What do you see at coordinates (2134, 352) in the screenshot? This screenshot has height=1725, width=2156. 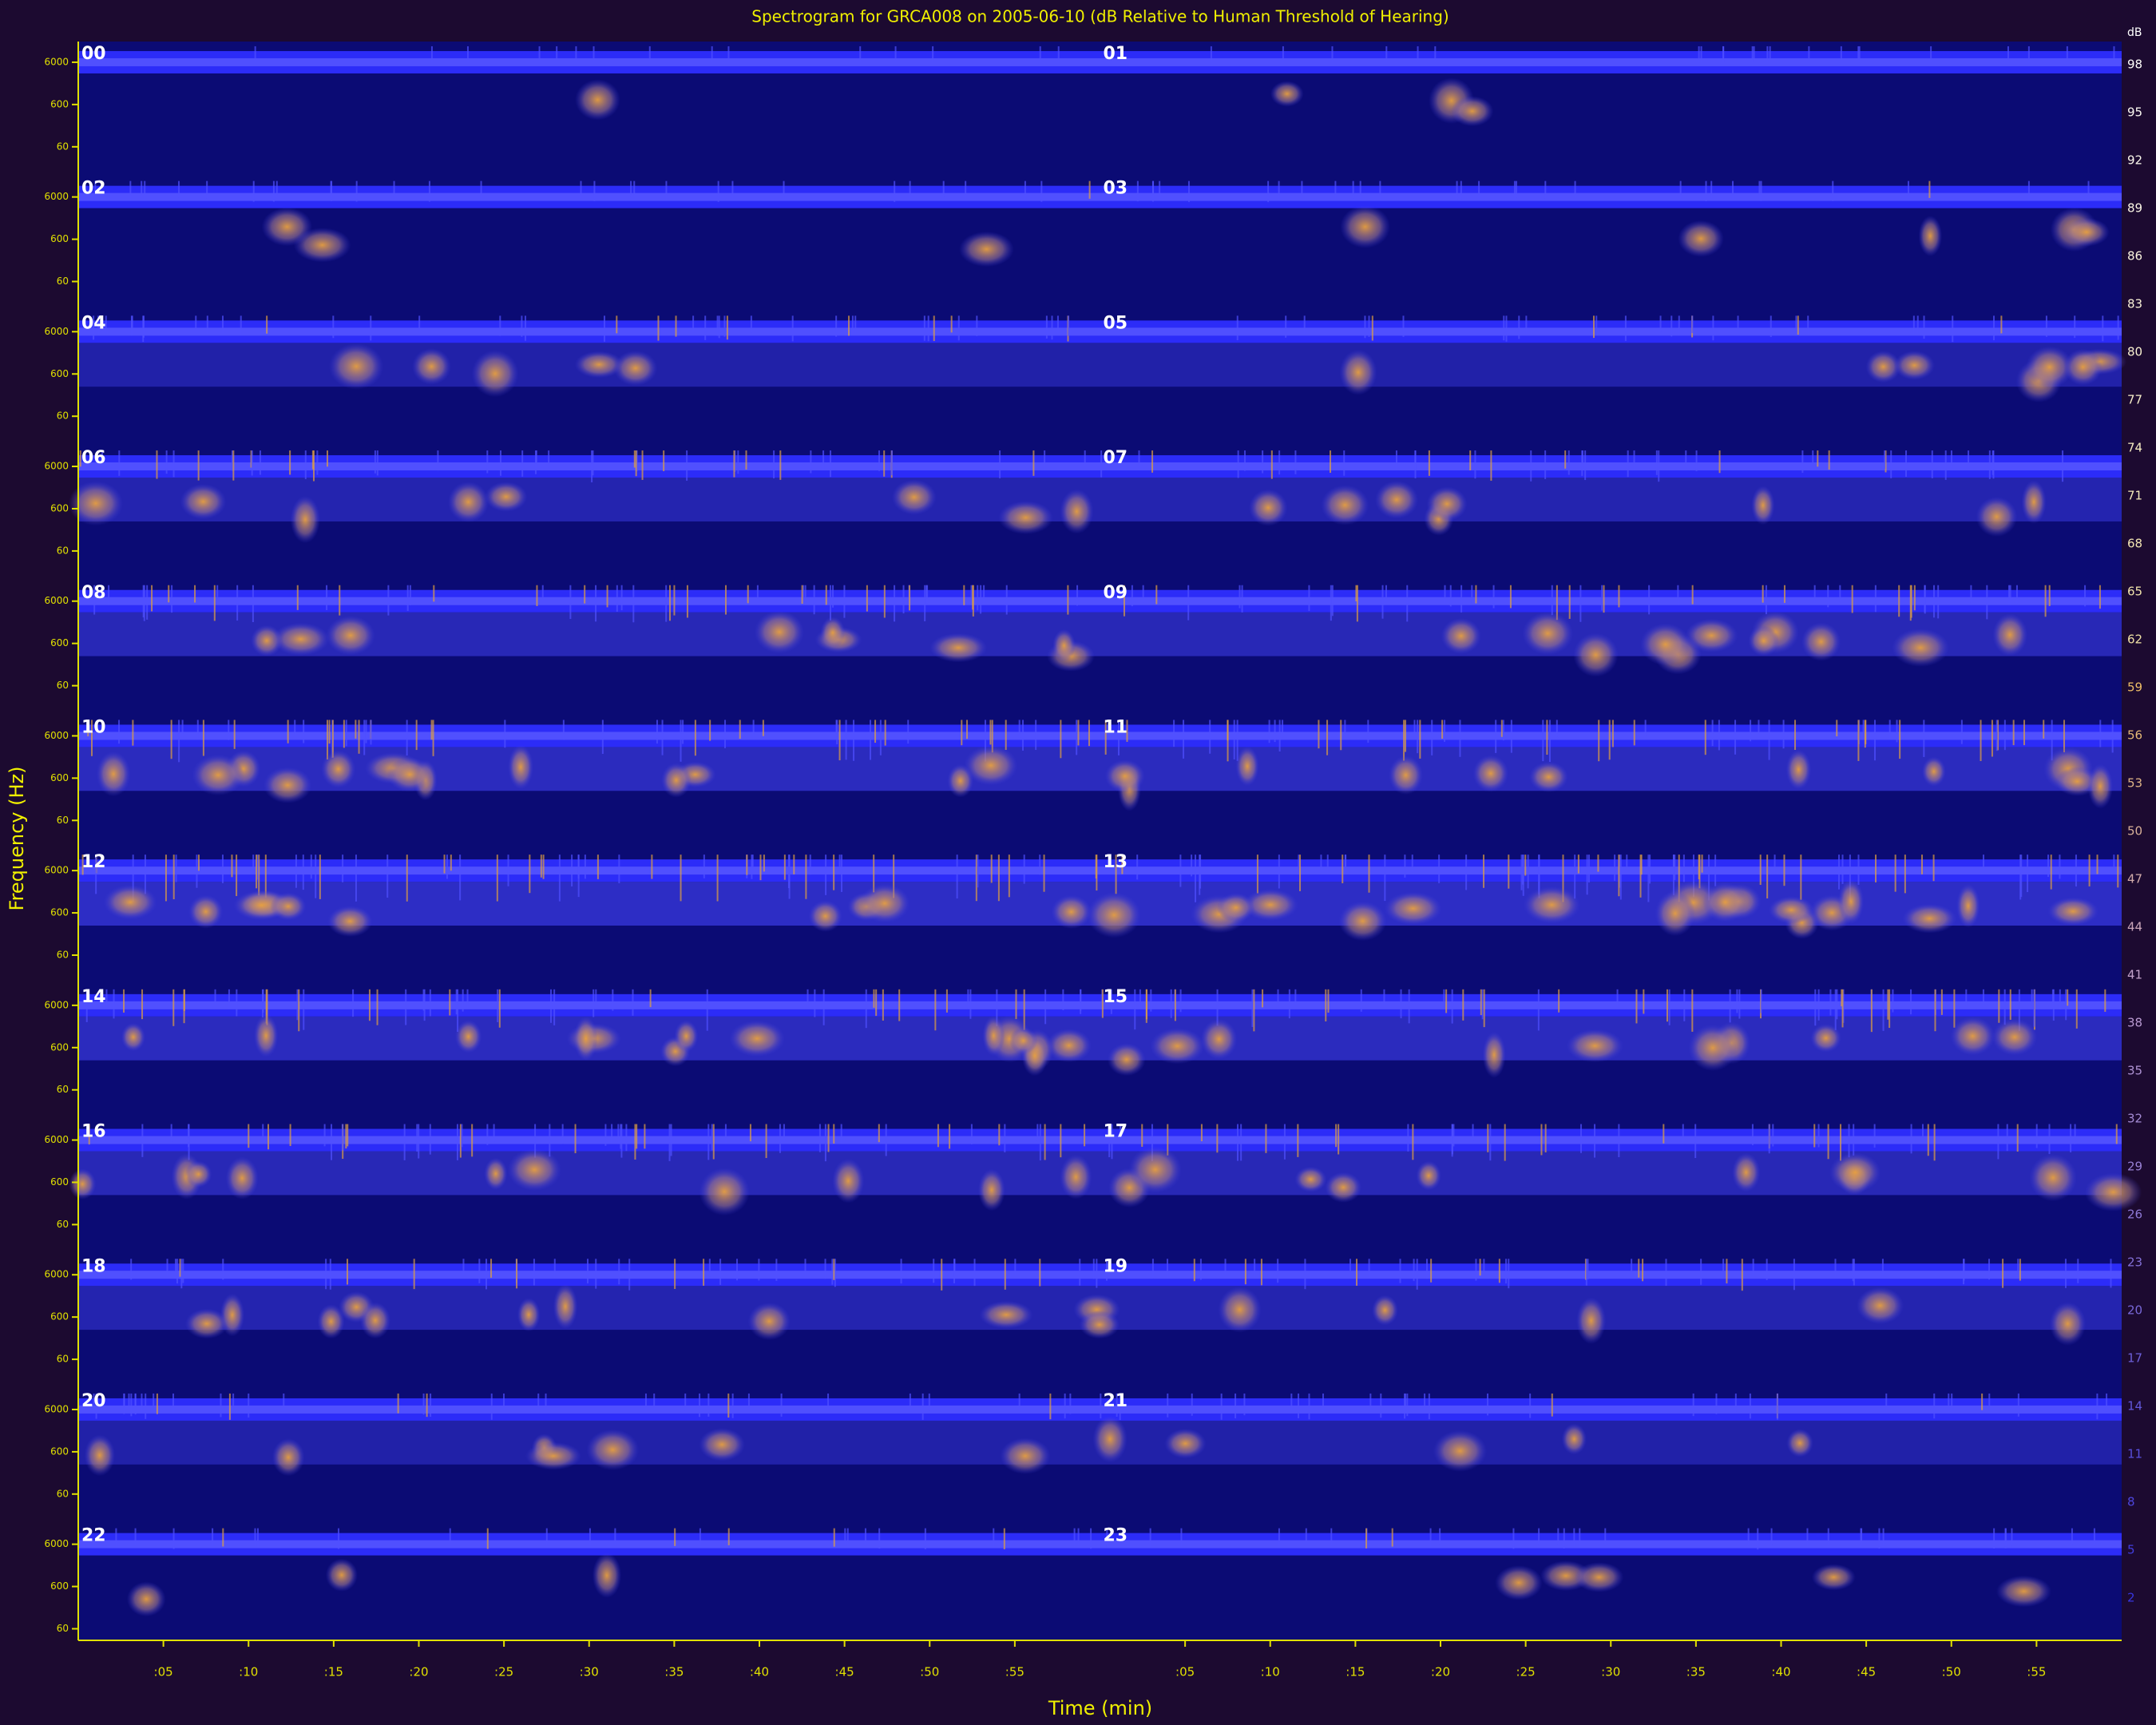 I see `colorbar-tick-label: 80` at bounding box center [2134, 352].